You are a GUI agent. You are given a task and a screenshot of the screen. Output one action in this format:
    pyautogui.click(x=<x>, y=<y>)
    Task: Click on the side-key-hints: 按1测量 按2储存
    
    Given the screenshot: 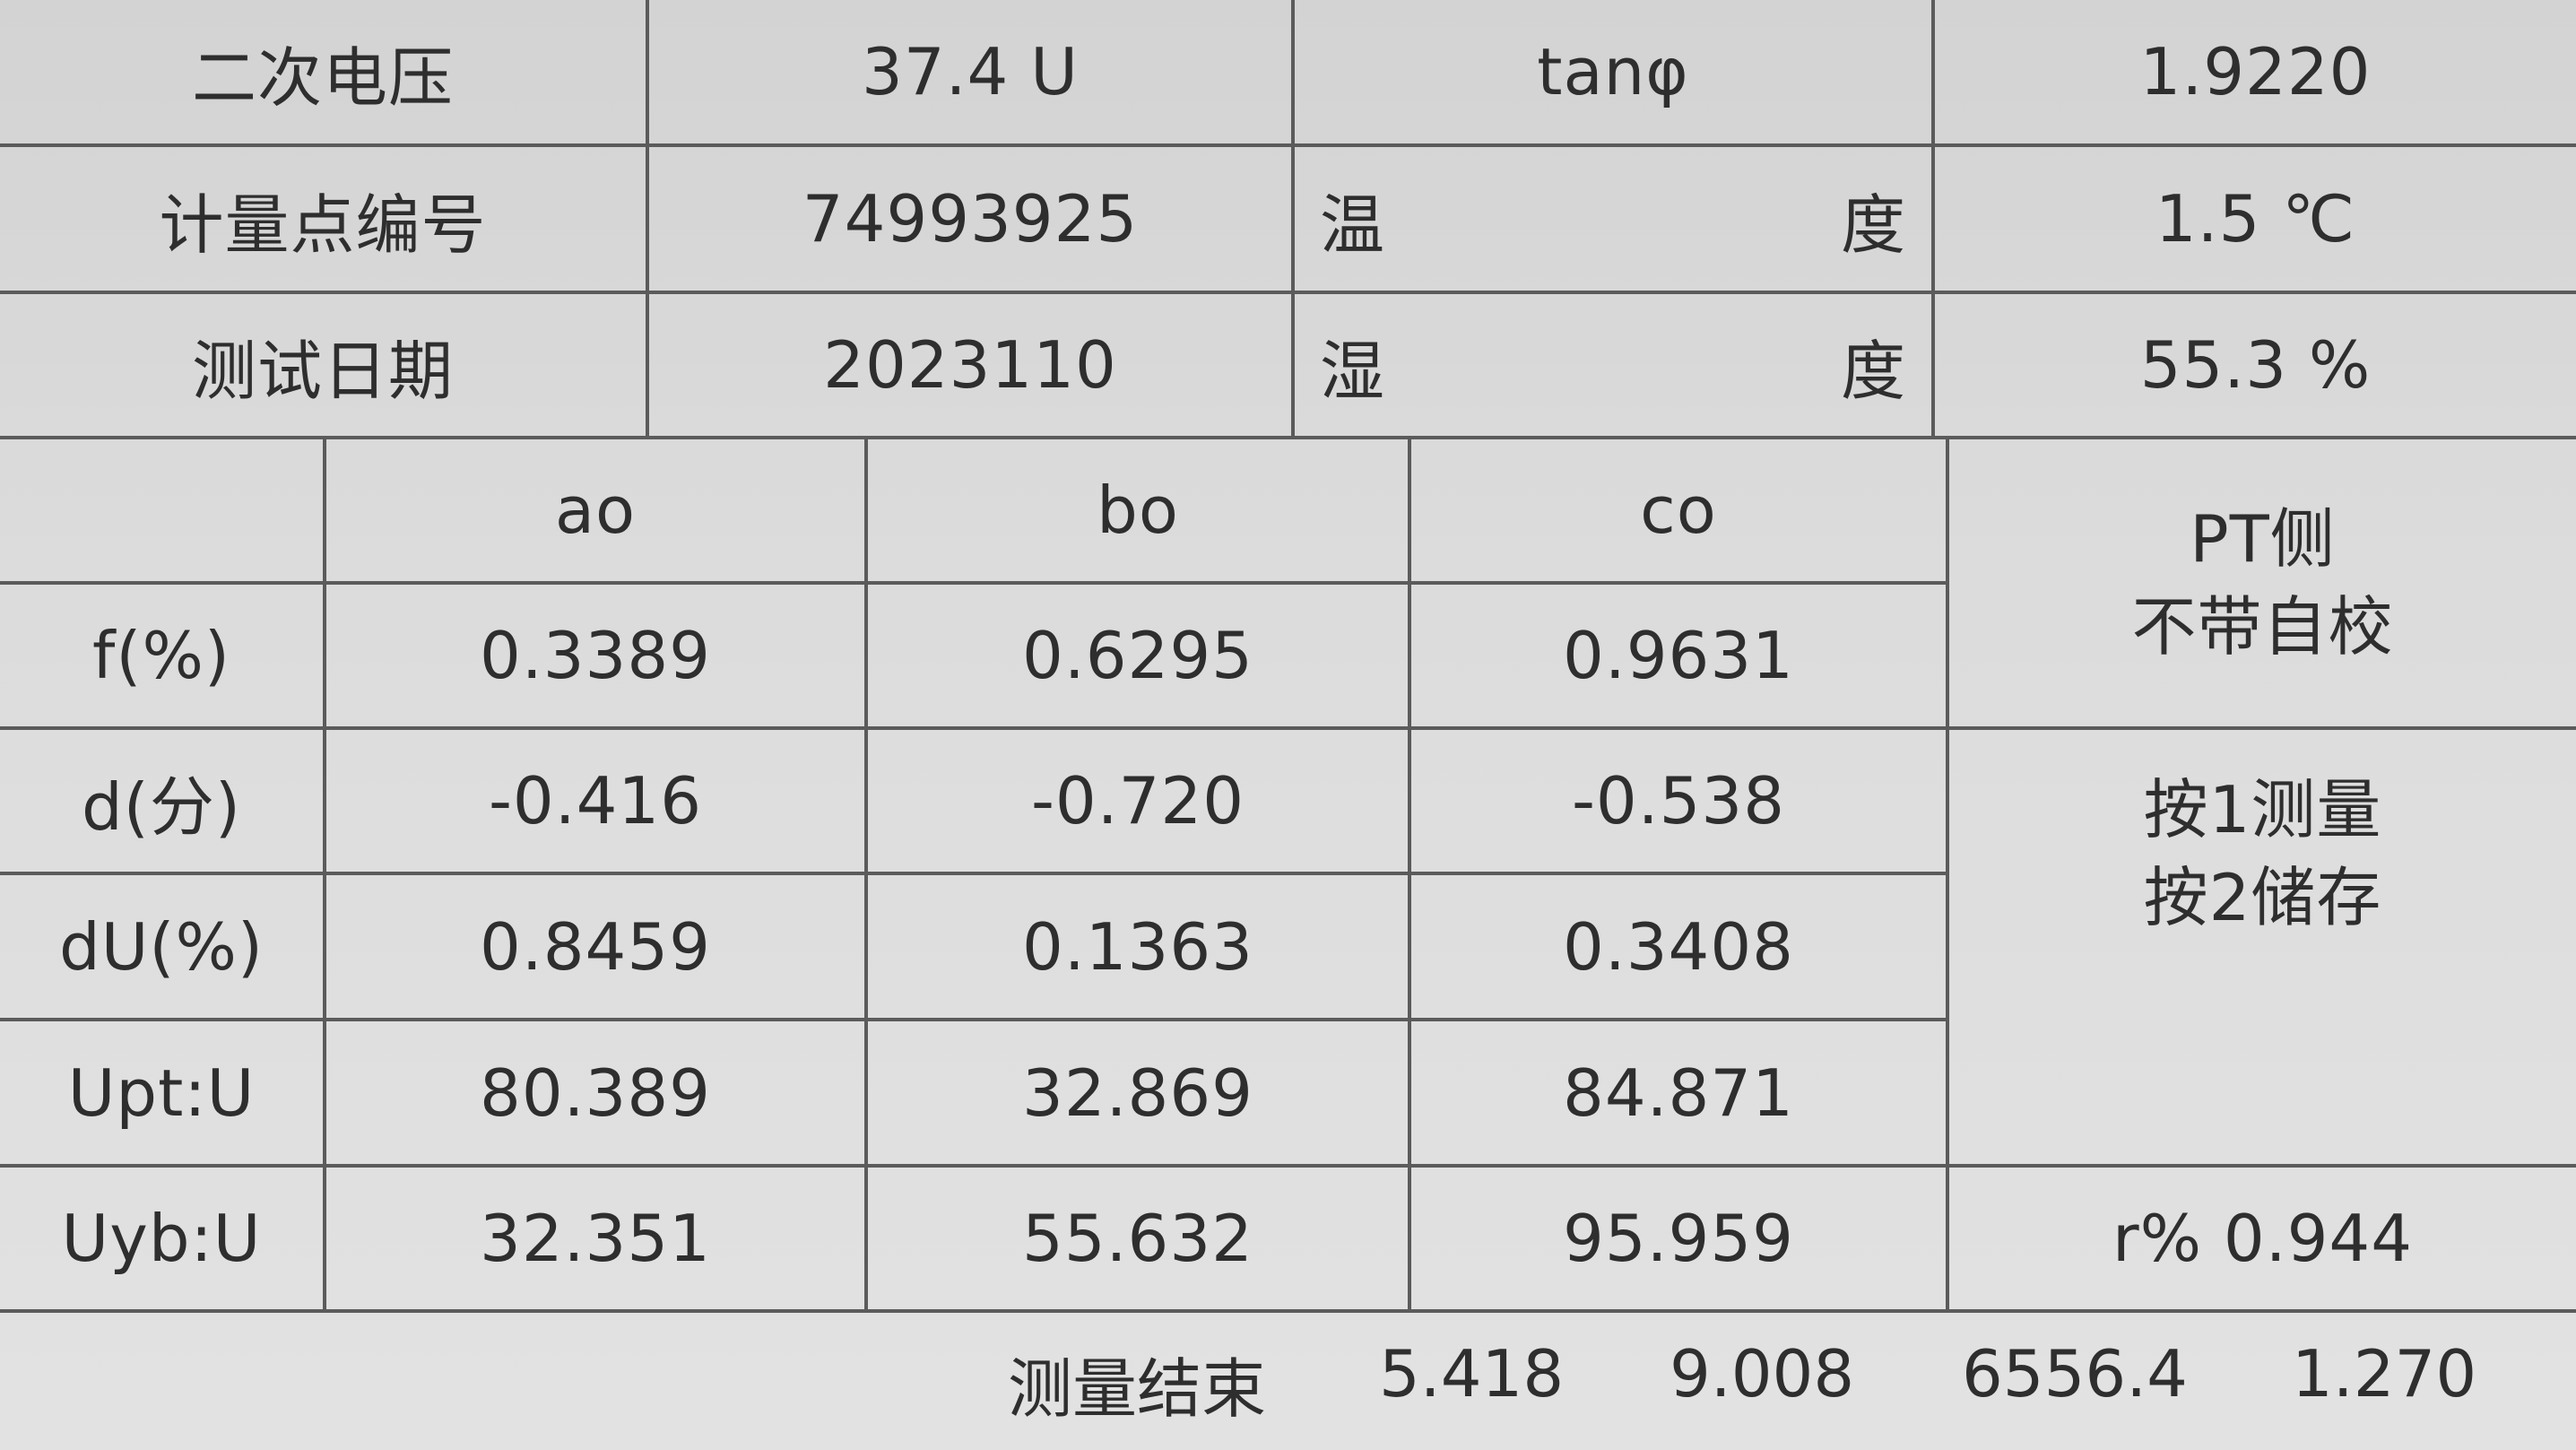 What is the action you would take?
    pyautogui.click(x=2262, y=949)
    